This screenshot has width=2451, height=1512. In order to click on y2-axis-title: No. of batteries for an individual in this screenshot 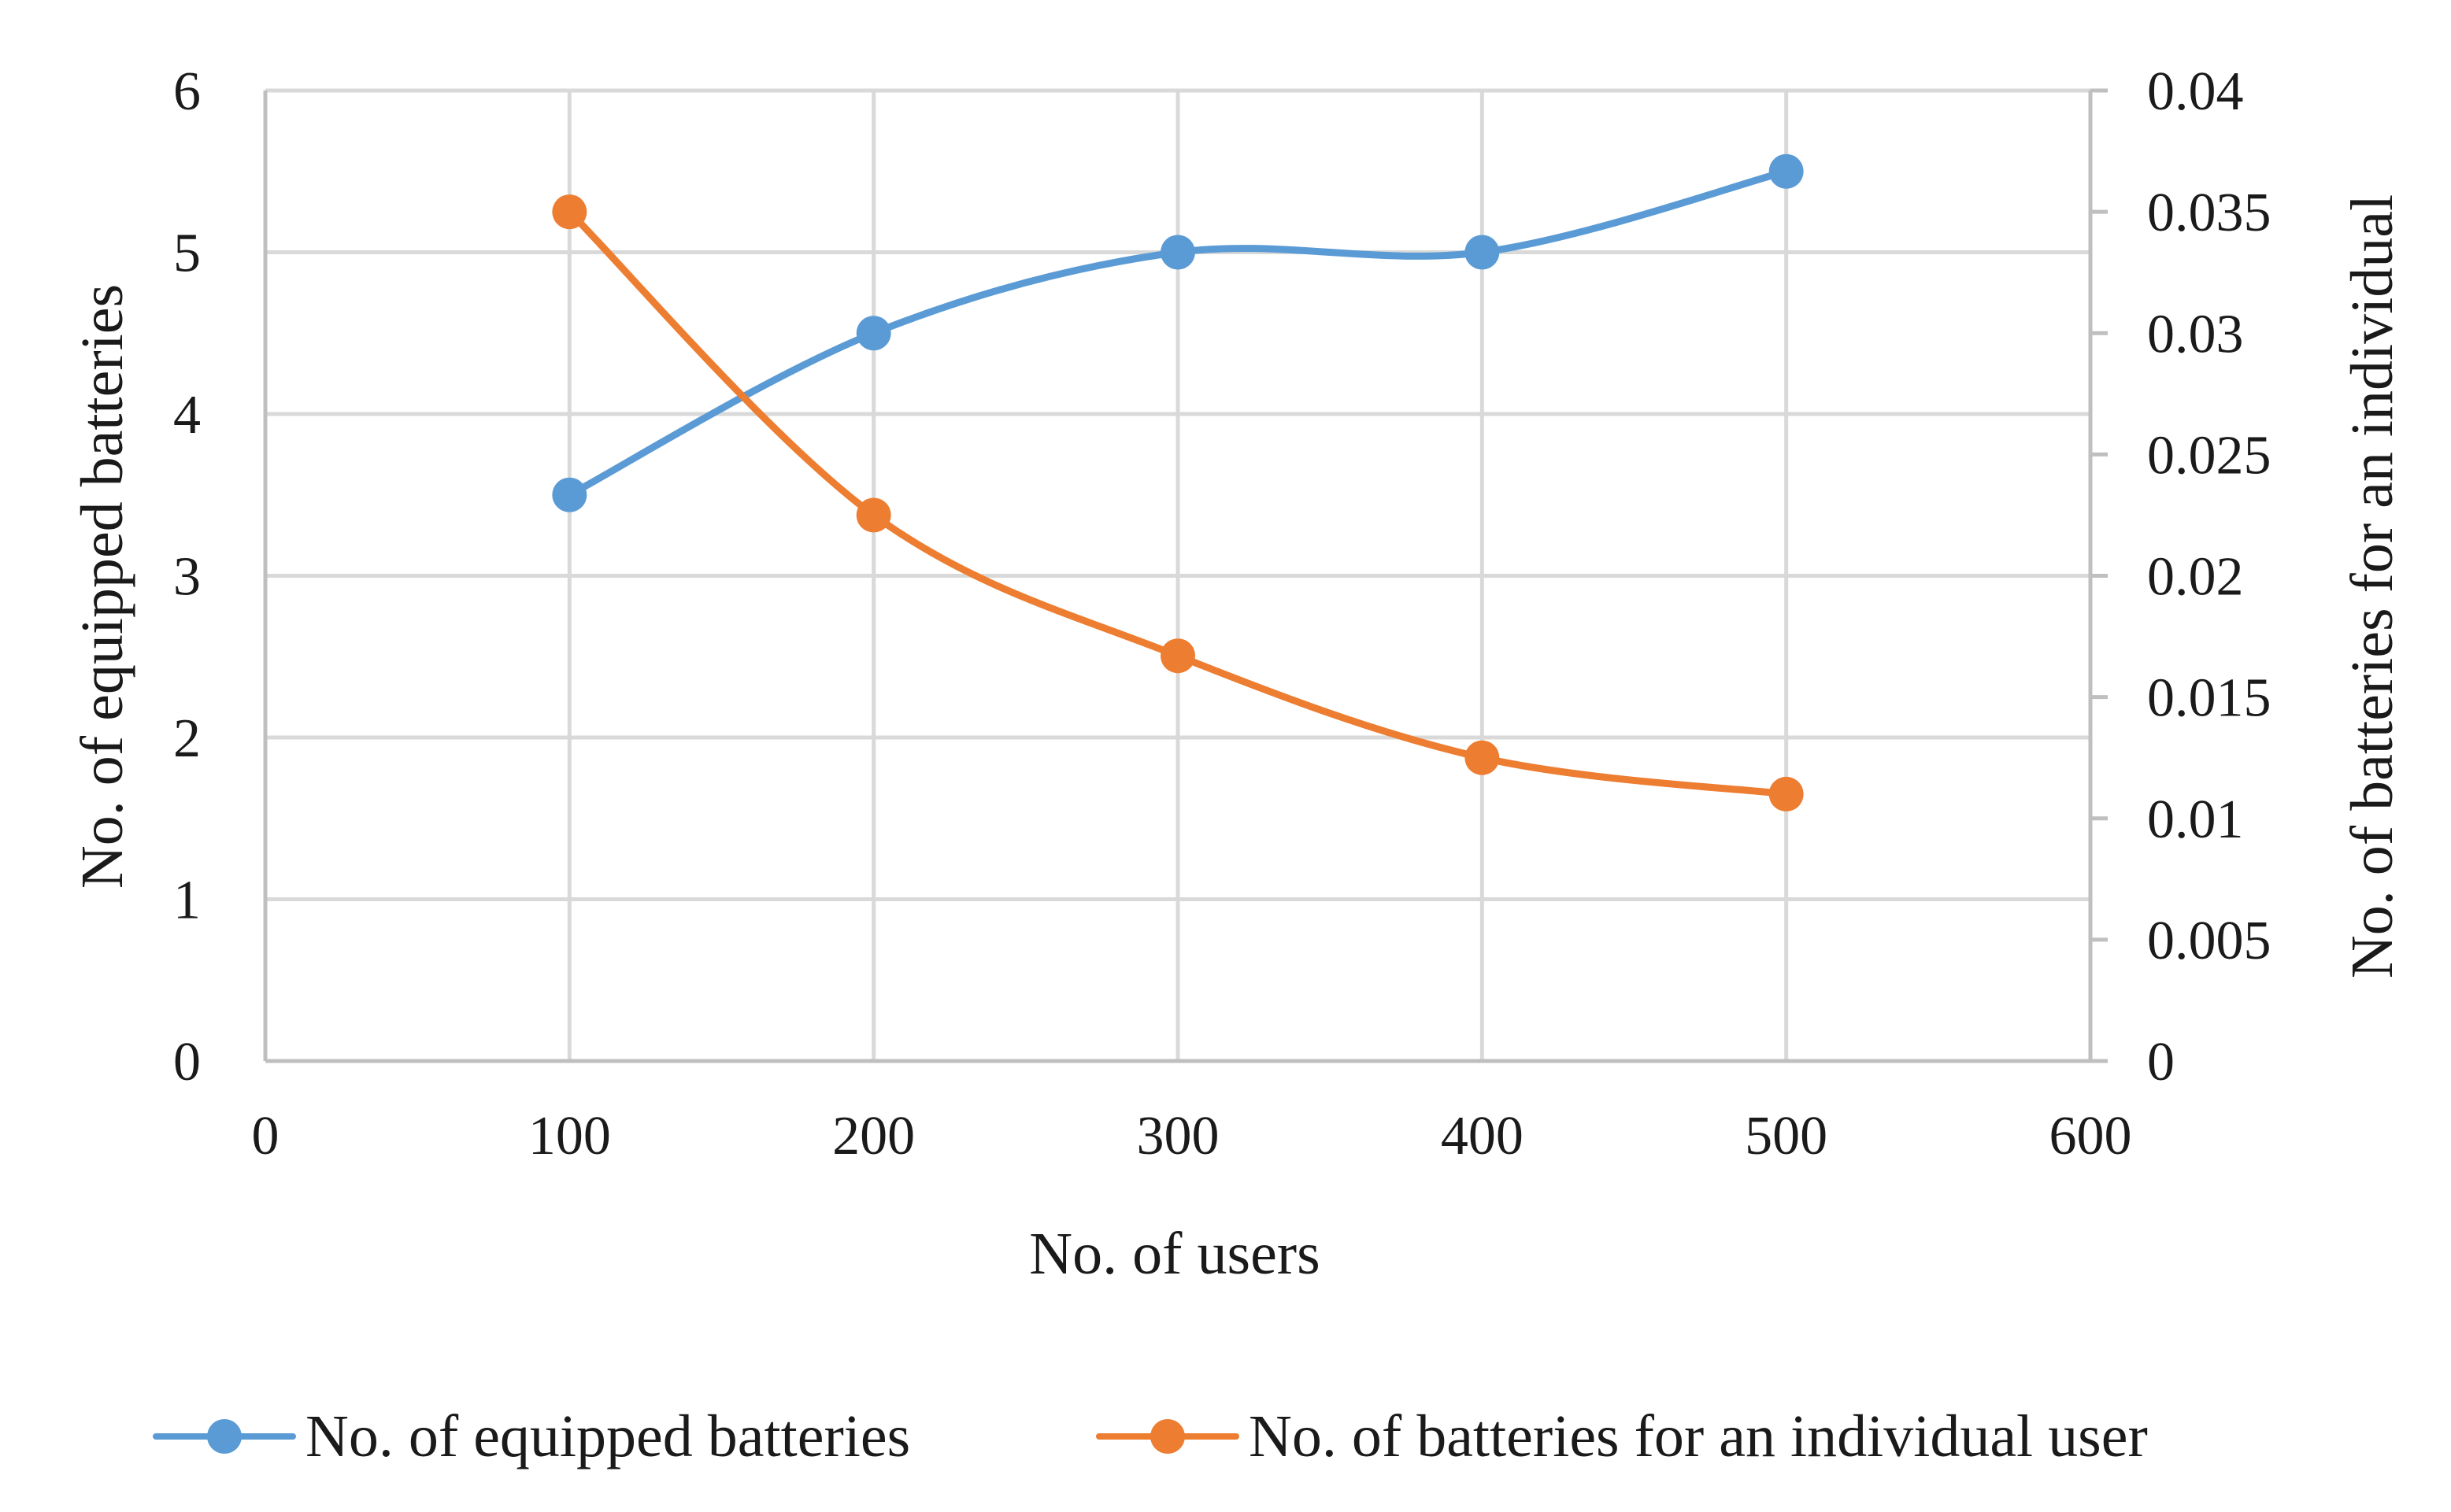, I will do `click(2372, 586)`.